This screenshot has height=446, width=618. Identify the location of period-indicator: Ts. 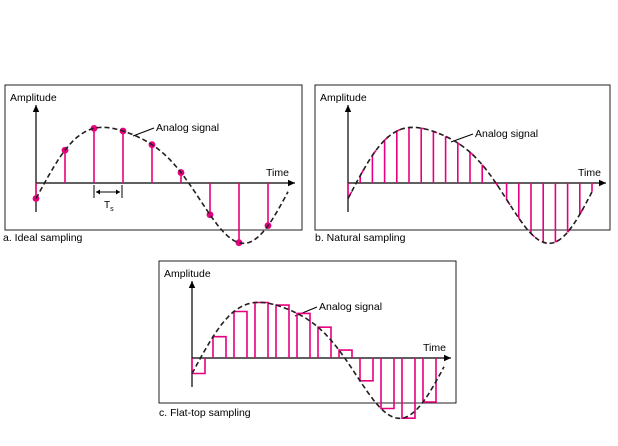
(108, 199).